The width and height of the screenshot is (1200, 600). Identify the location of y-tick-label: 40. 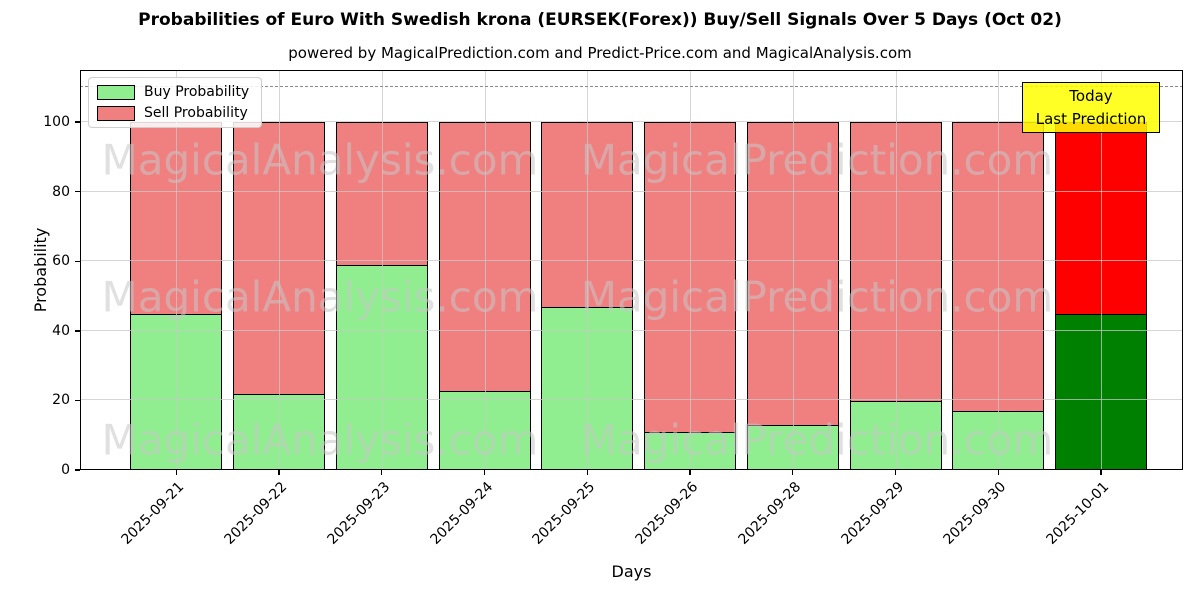
(61, 330).